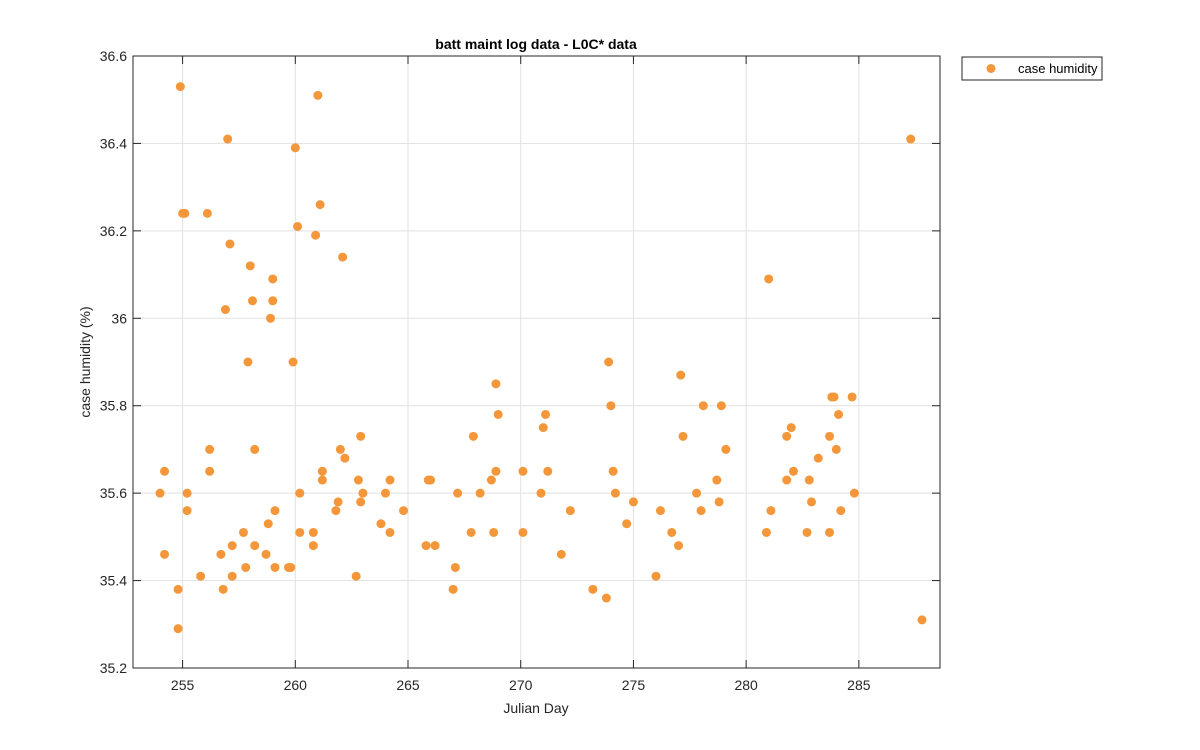 The image size is (1200, 750). I want to click on legend-box, so click(1032, 68).